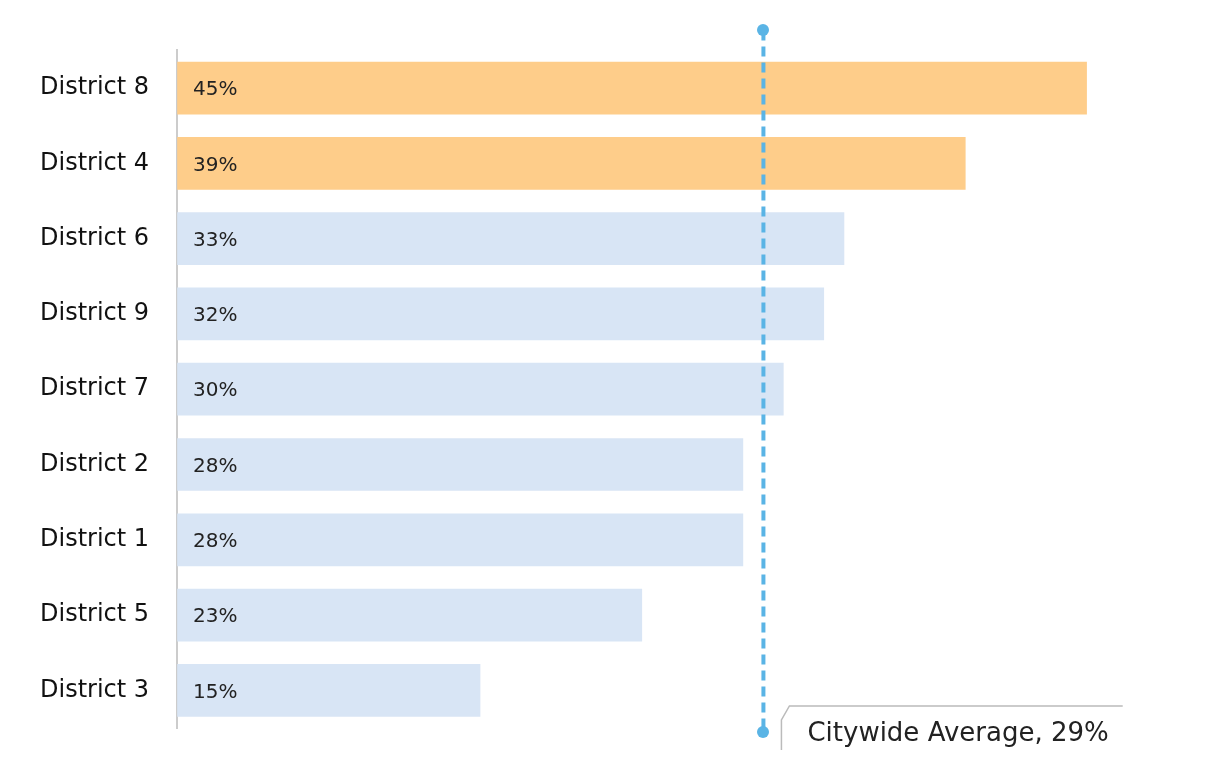 Image resolution: width=1205 pixels, height=781 pixels. I want to click on data-label: 32%, so click(215, 314).